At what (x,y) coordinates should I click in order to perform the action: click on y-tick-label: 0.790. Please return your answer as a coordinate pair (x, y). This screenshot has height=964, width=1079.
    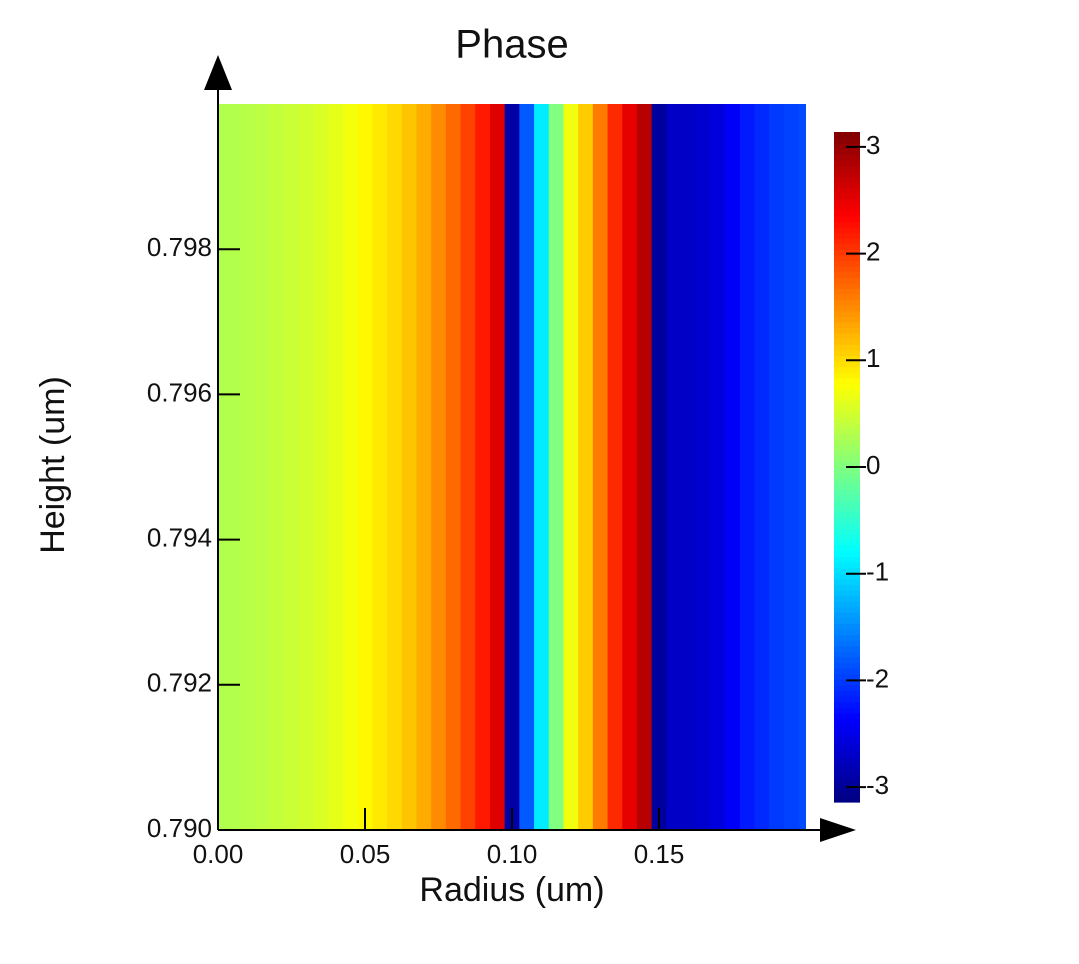
    Looking at the image, I should click on (179, 828).